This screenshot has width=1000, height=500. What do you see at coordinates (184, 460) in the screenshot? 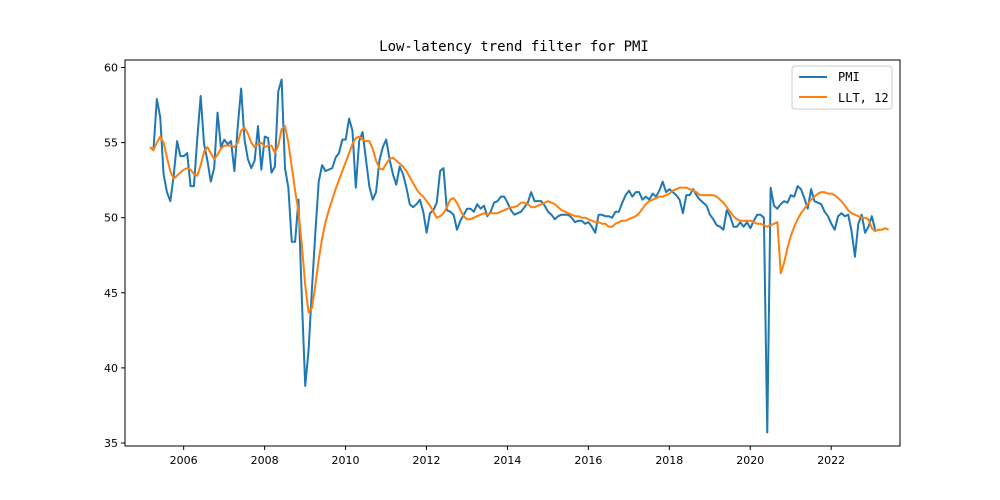
I see `x-tick-label: 2006` at bounding box center [184, 460].